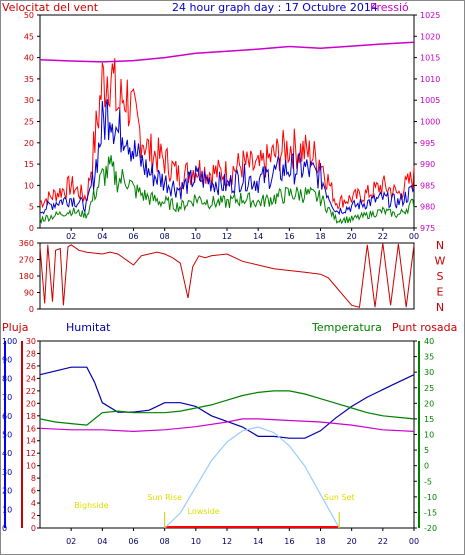  Describe the element at coordinates (29, 36) in the screenshot. I see `wind-speed-tick-label: 45` at that location.